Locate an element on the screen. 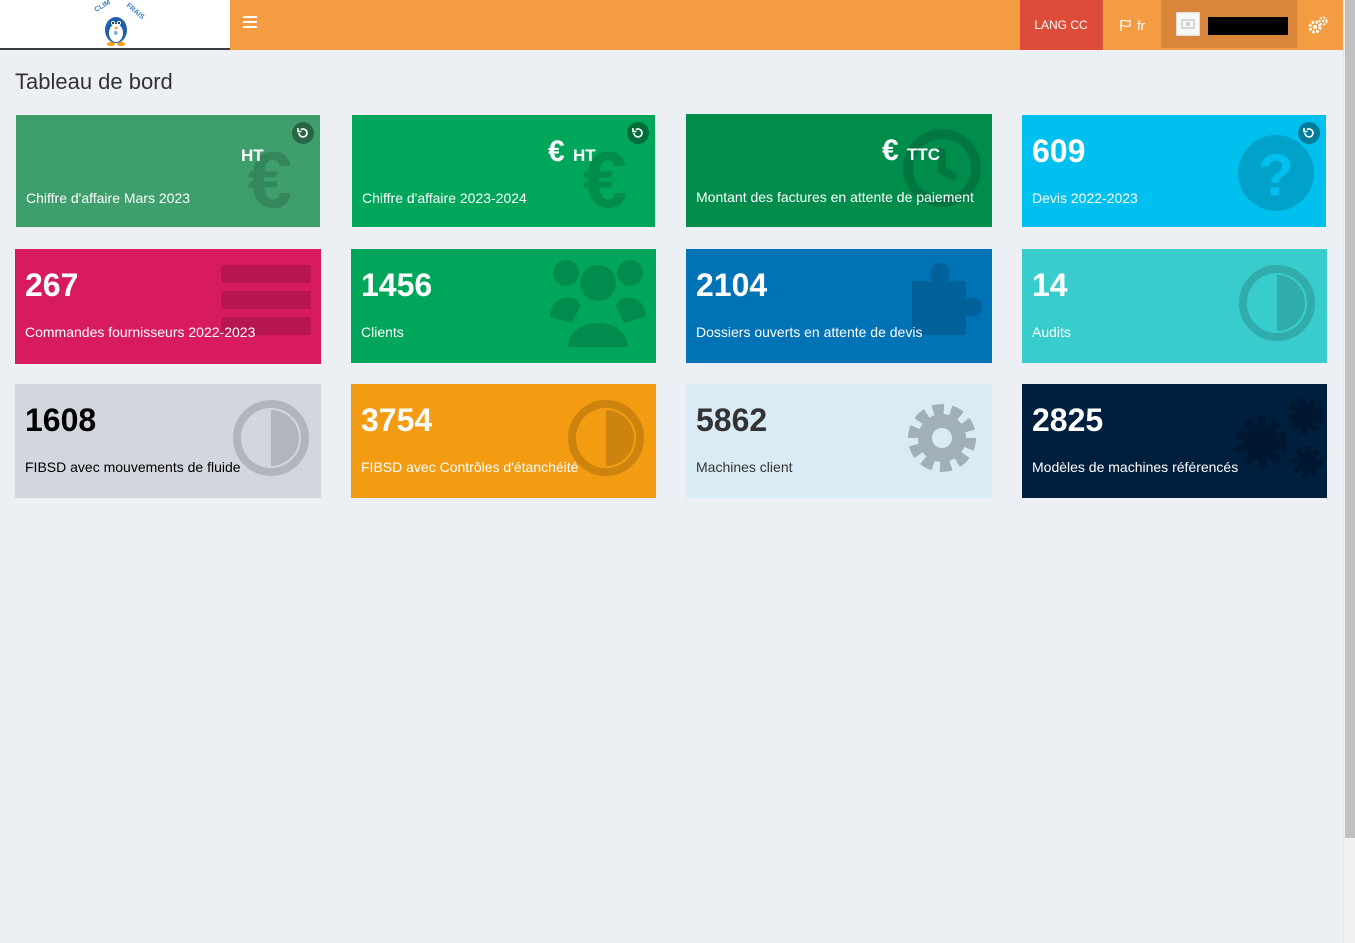  fibsd-fluide-box: 1608 FIBSD avec mouvements de fluide is located at coordinates (168, 441).